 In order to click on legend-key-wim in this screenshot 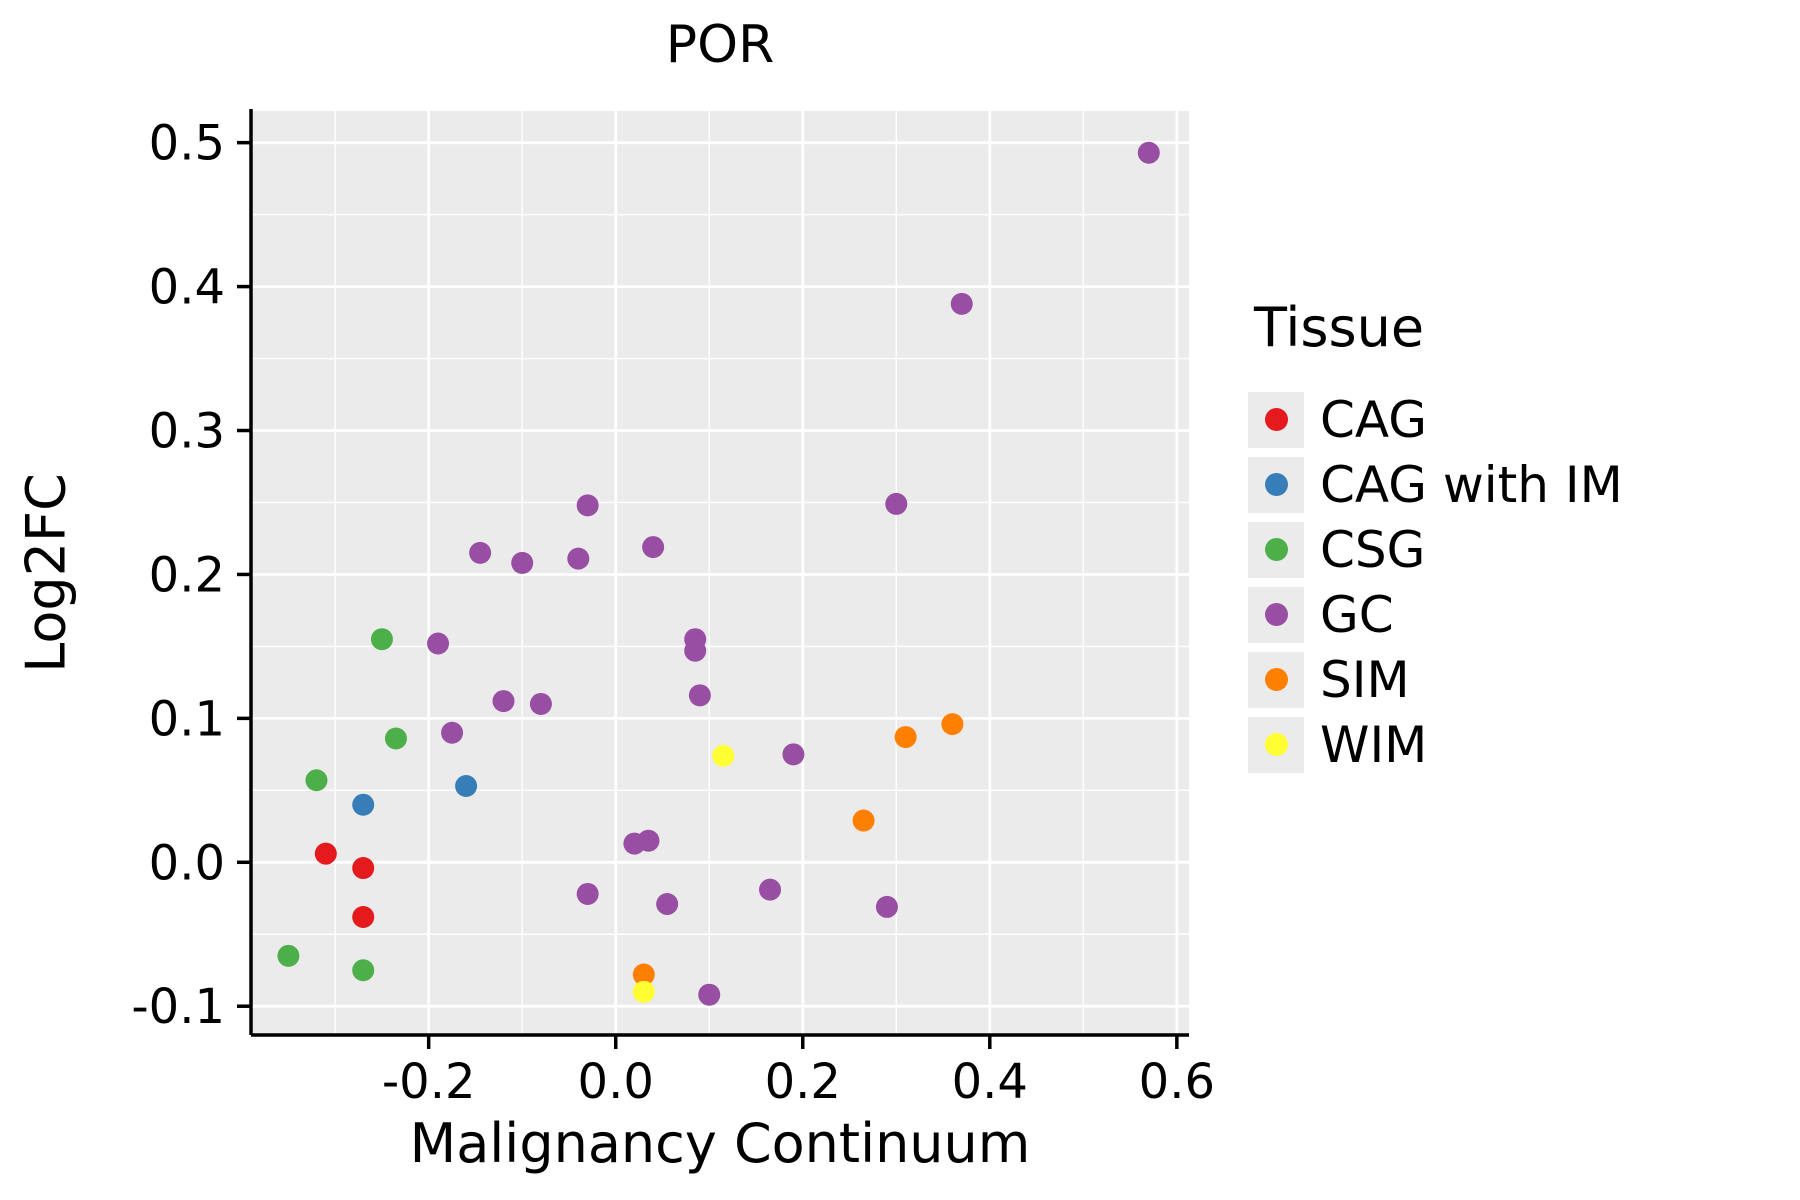, I will do `click(1276, 744)`.